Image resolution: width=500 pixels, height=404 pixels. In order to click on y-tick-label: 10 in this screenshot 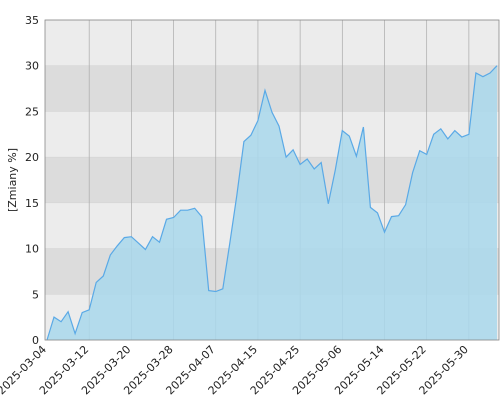, I will do `click(32, 249)`.